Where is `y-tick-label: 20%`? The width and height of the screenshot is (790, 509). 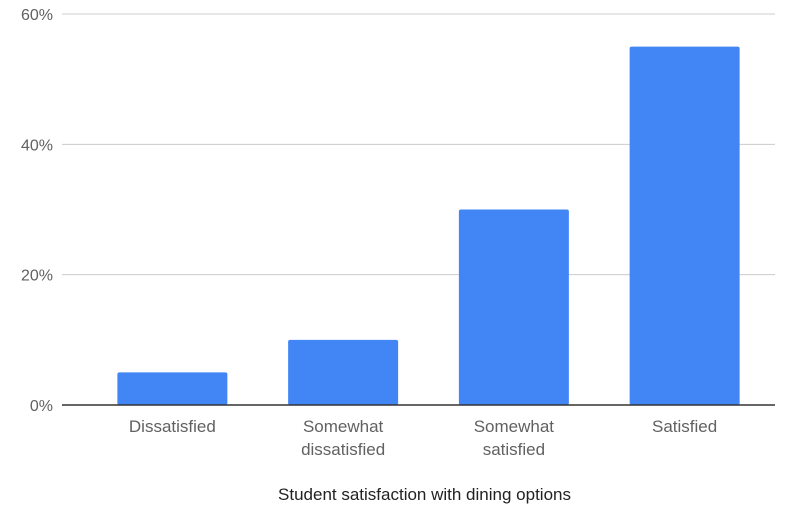 y-tick-label: 20% is located at coordinates (37, 276).